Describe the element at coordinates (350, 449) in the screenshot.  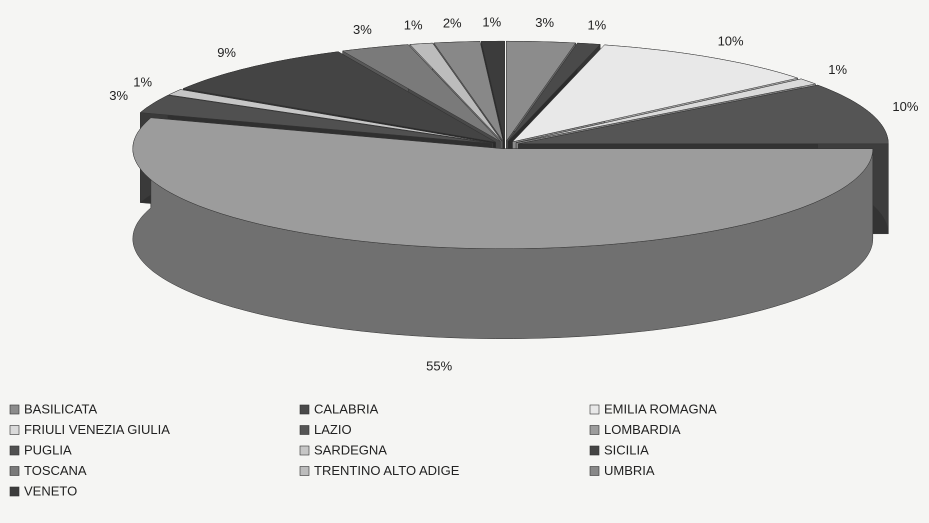
I see `legend-label: SARDEGNA` at that location.